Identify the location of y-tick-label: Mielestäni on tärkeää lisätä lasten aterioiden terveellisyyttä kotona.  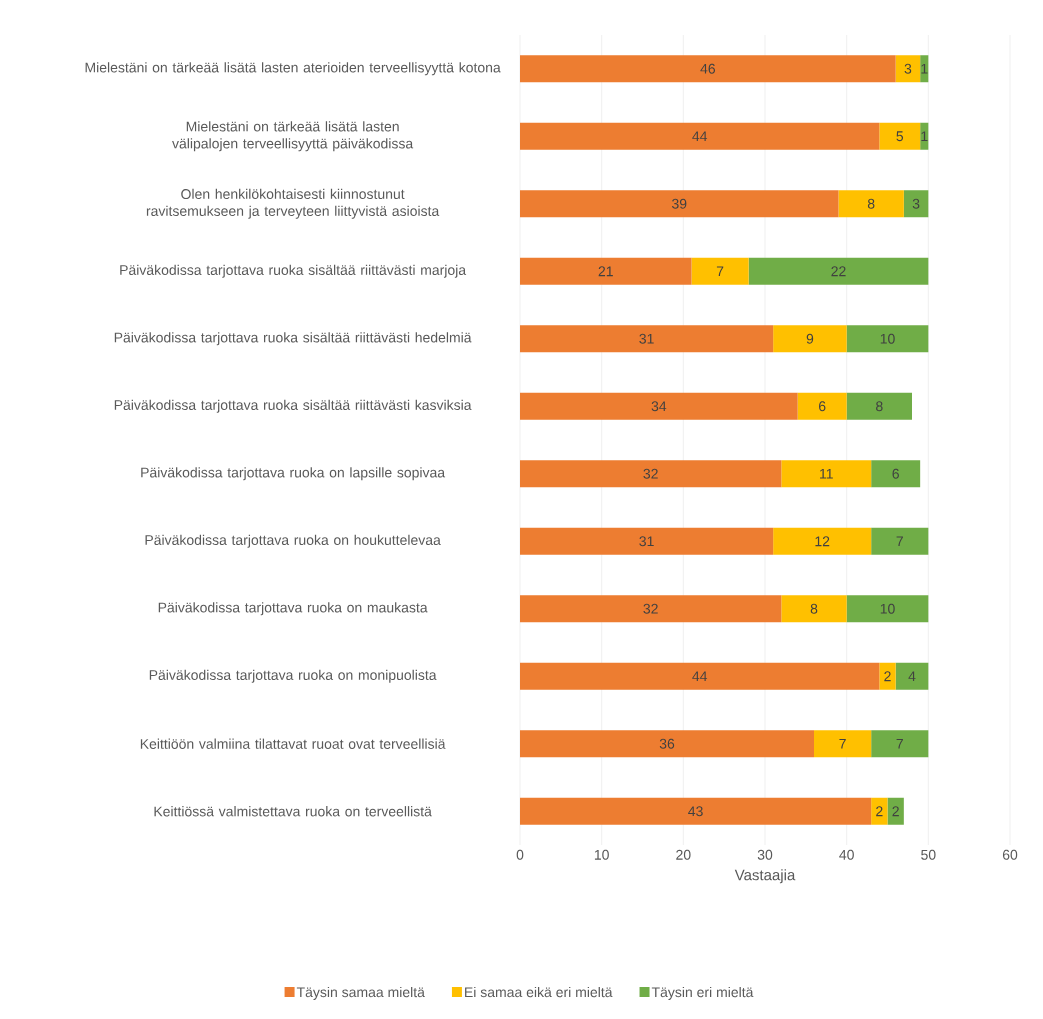
(293, 69).